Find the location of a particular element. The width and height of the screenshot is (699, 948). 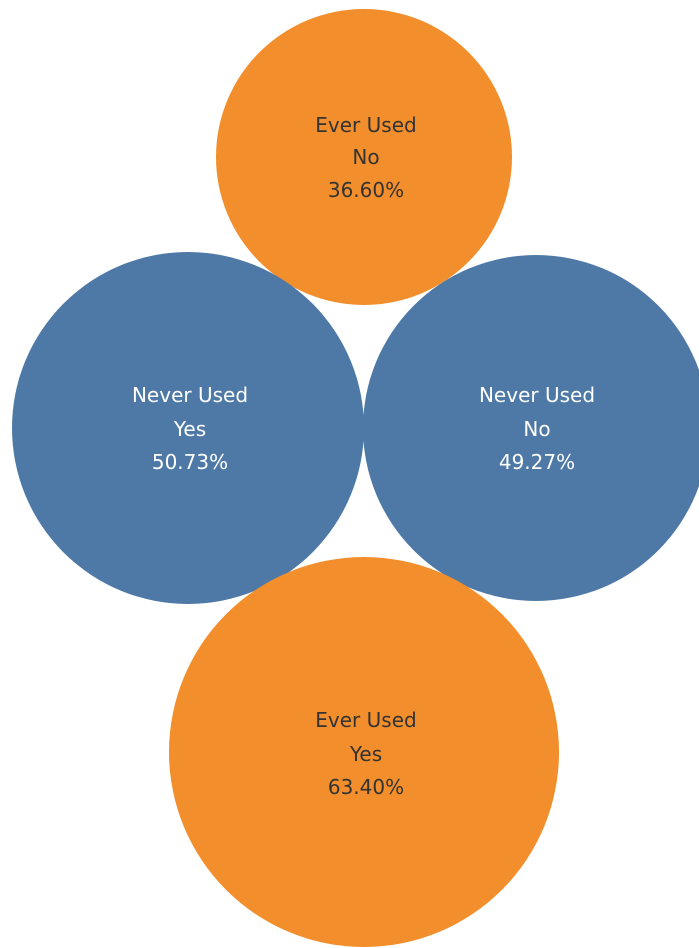

bubble-circle is located at coordinates (364, 157).